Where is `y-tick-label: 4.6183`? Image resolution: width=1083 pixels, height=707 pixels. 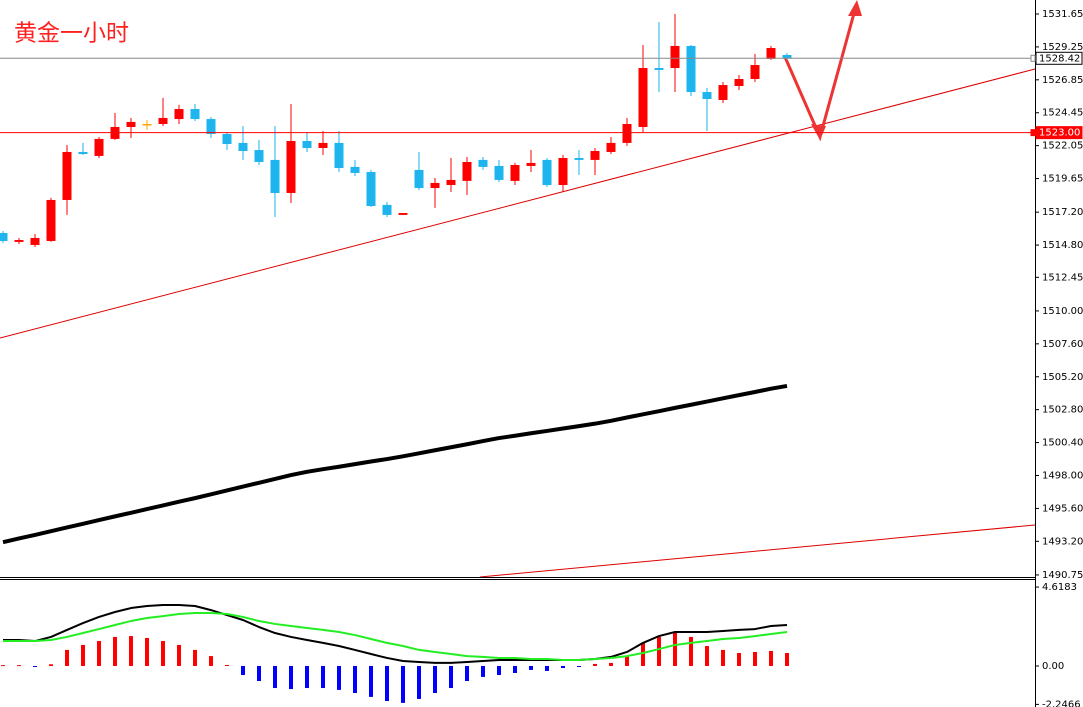
y-tick-label: 4.6183 is located at coordinates (1059, 587).